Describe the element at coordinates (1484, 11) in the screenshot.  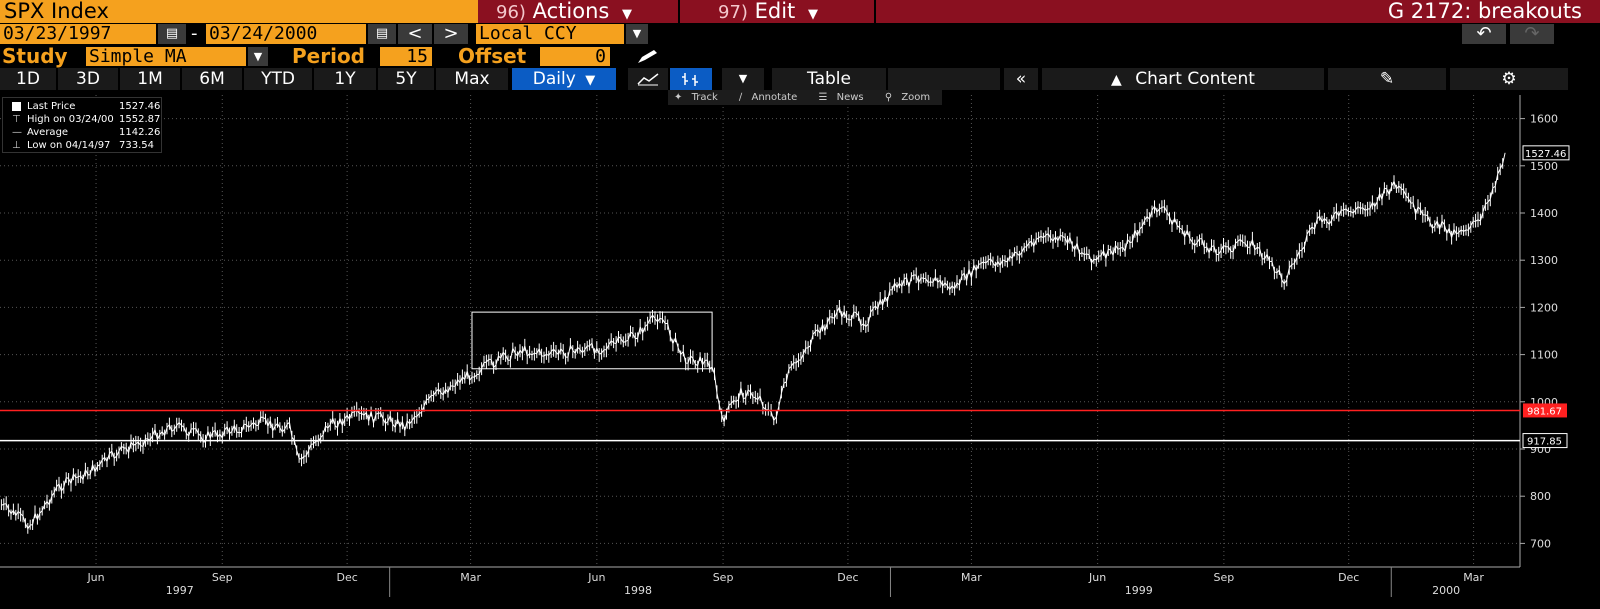
I see `function-title: G 2172: breakouts` at that location.